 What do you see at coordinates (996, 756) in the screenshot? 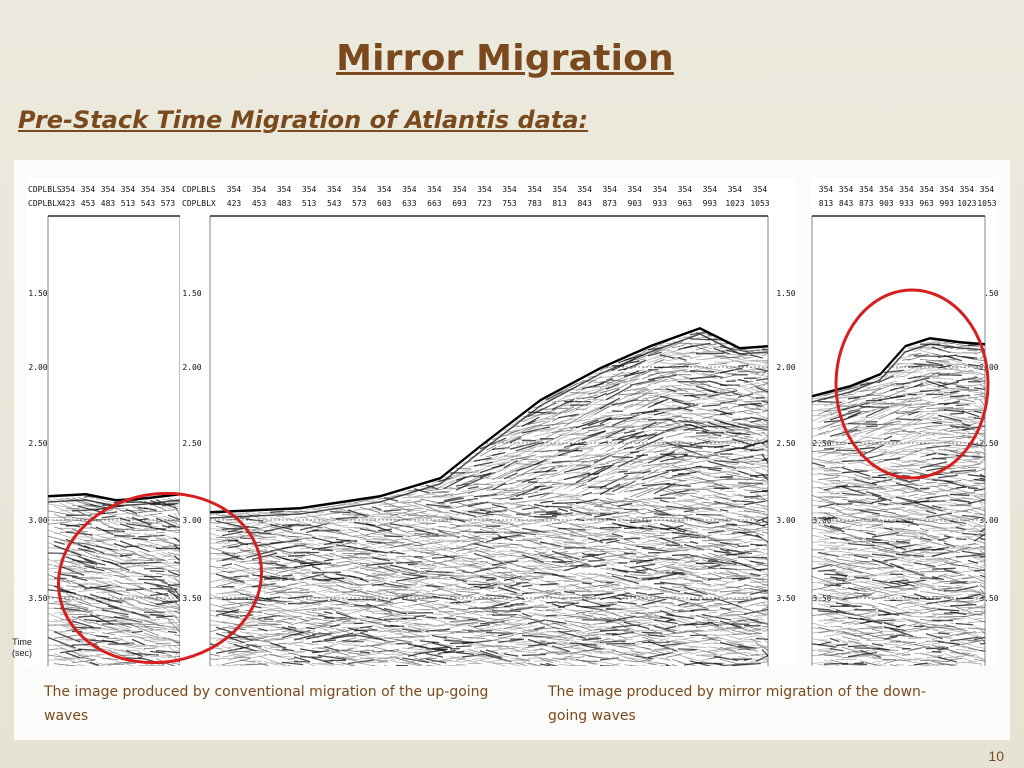
I see `page-number: 10` at bounding box center [996, 756].